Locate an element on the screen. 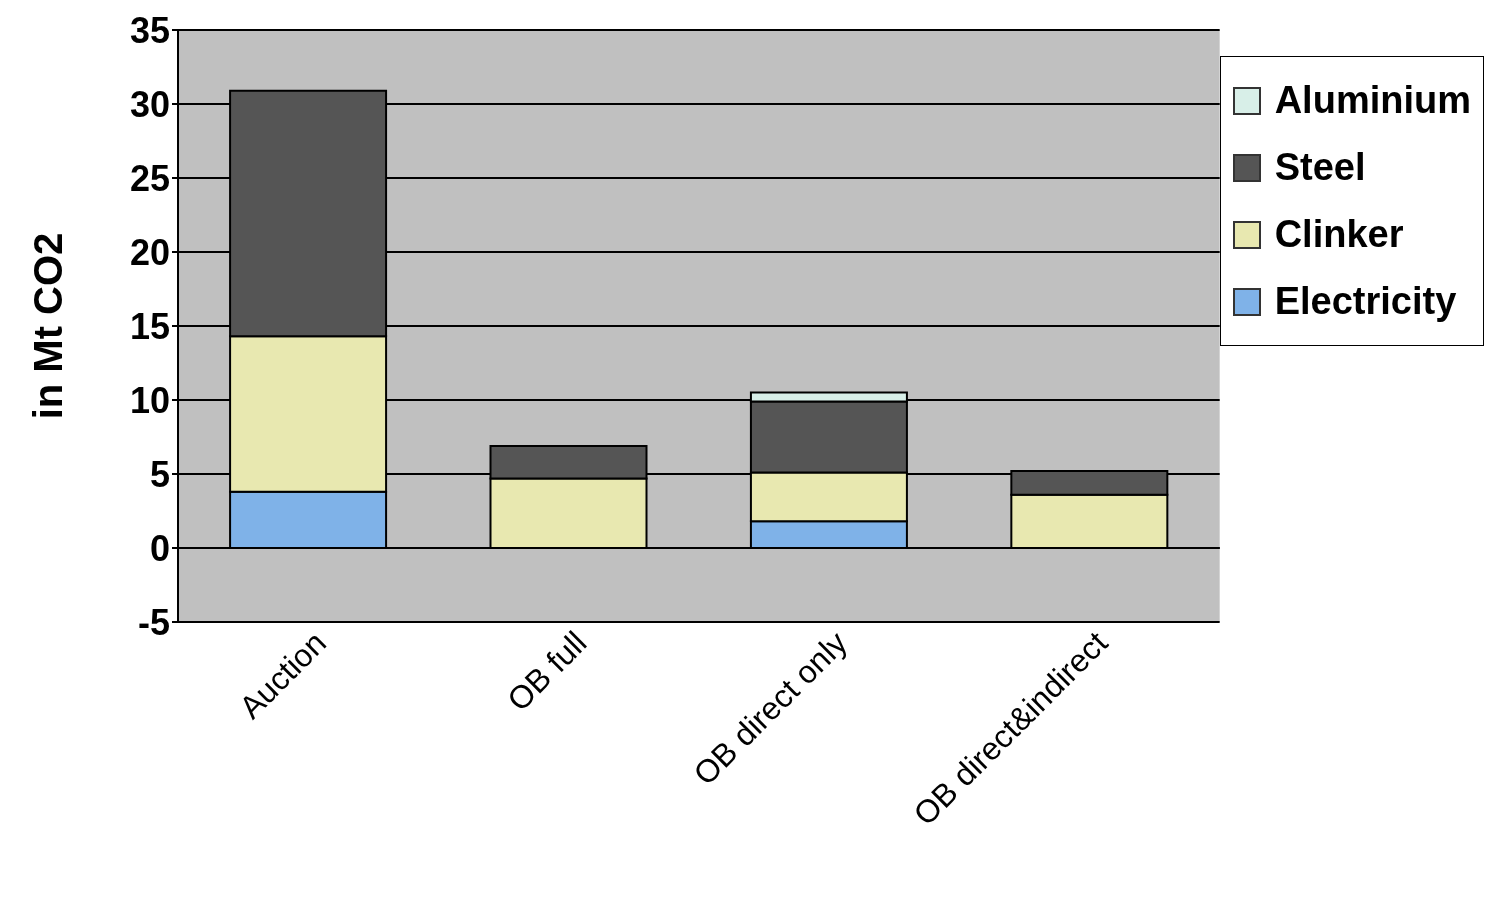 The image size is (1492, 900). x-tick-label: OB full is located at coordinates (547, 671).